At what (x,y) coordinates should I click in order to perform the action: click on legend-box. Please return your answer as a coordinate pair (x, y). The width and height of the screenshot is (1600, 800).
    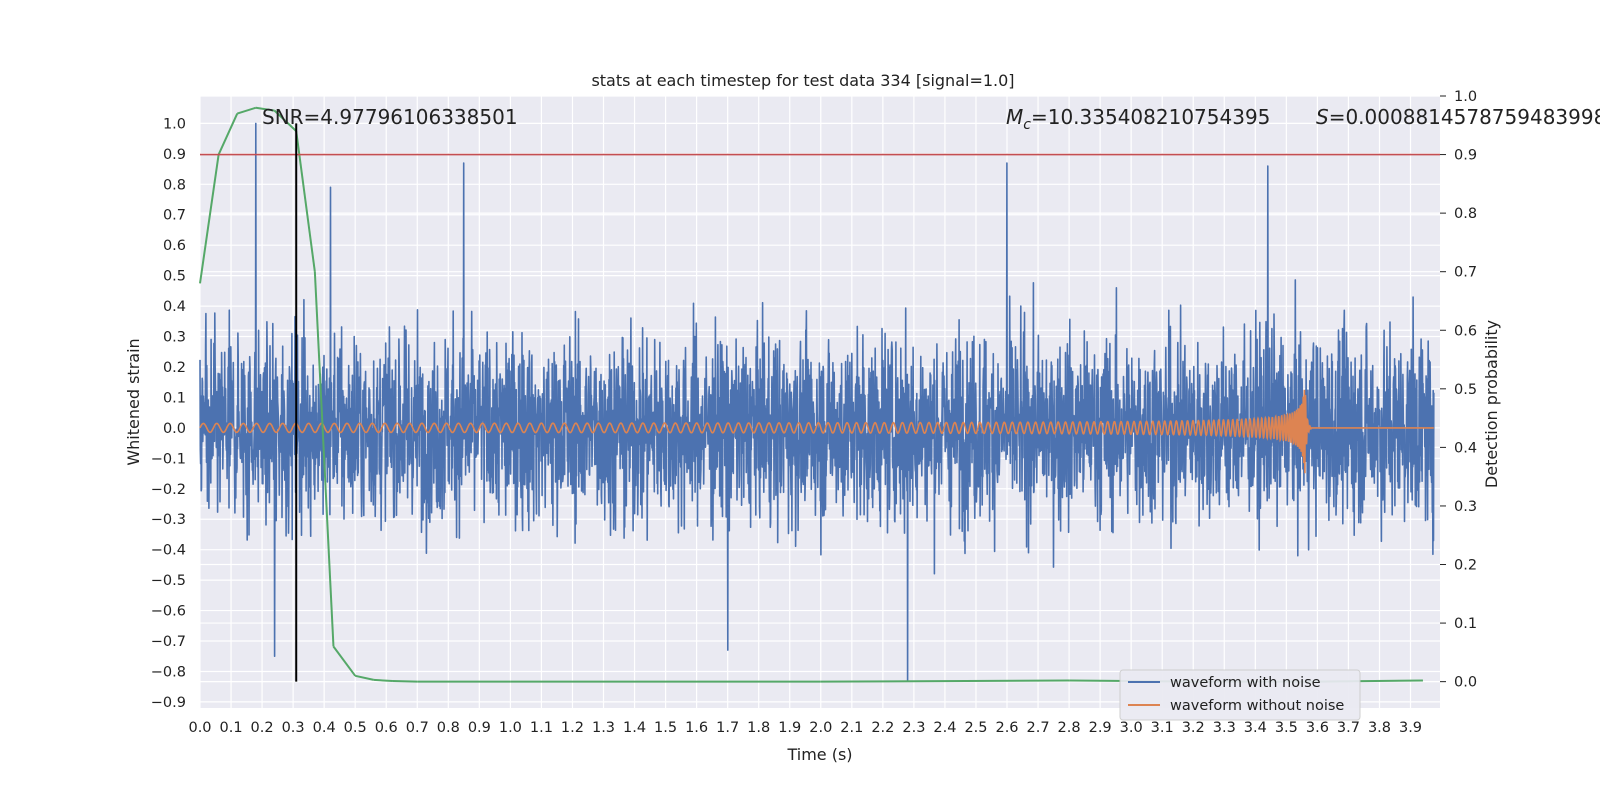
    Looking at the image, I should click on (1240, 695).